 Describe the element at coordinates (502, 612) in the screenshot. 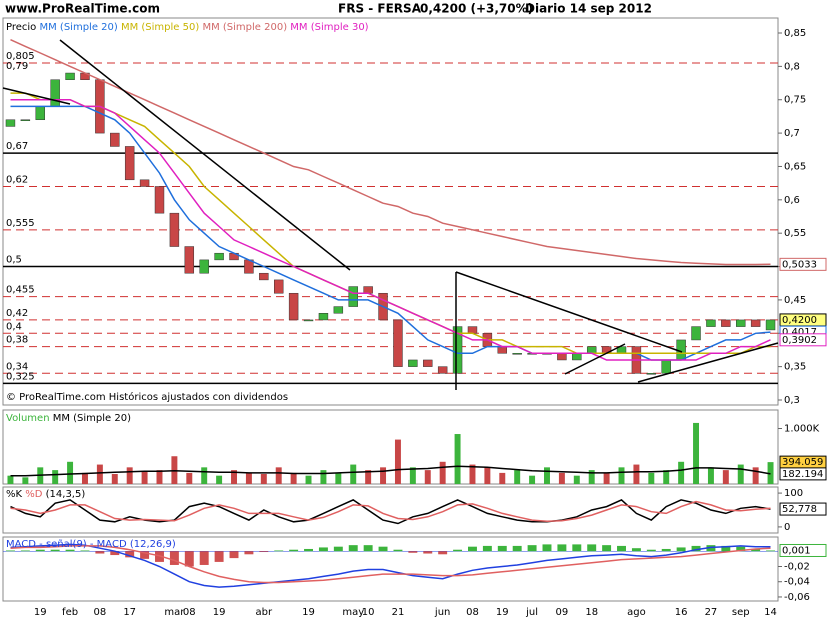

I see `x-tick-label: 19` at that location.